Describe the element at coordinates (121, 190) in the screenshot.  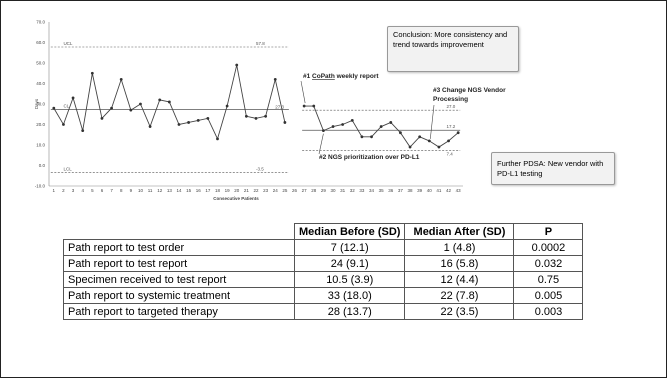
I see `x-tick-label: 8` at that location.